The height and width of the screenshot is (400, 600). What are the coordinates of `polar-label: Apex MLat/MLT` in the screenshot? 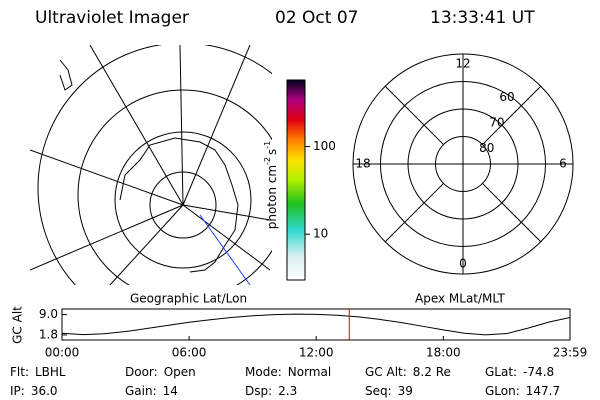 It's located at (460, 299).